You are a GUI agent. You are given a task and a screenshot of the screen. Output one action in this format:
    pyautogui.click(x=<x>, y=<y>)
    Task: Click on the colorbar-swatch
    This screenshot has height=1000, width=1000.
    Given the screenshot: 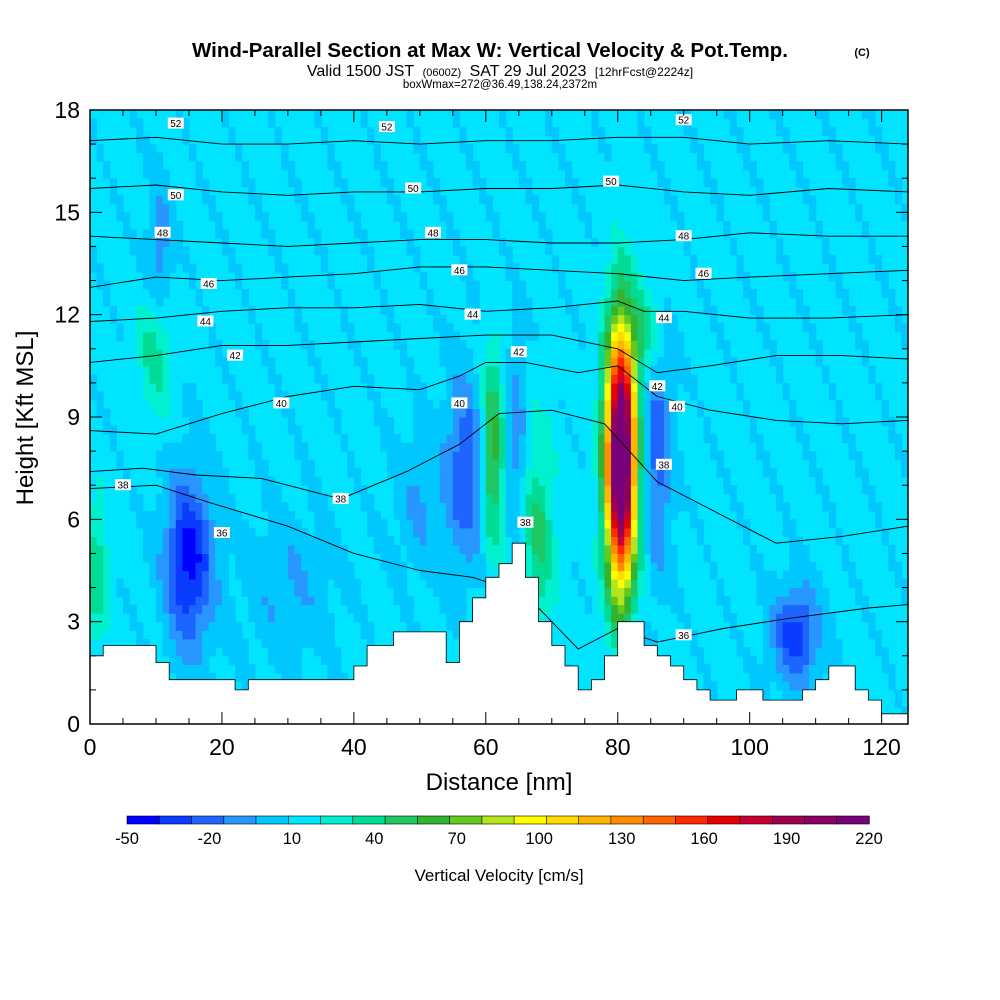 What is the action you would take?
    pyautogui.click(x=240, y=820)
    